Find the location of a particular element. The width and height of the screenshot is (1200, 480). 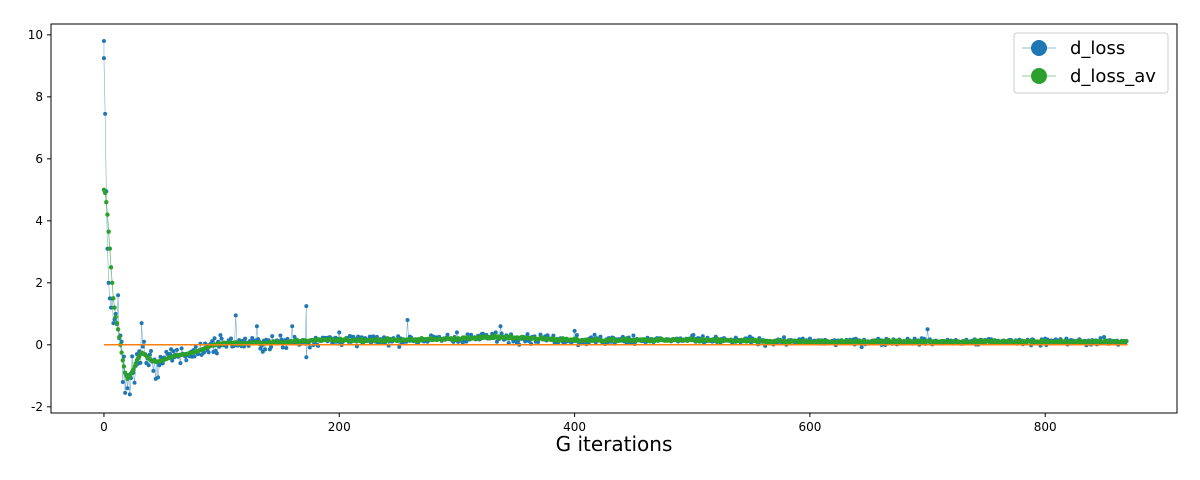

legend: d_loss d_loss_av is located at coordinates (1091, 63).